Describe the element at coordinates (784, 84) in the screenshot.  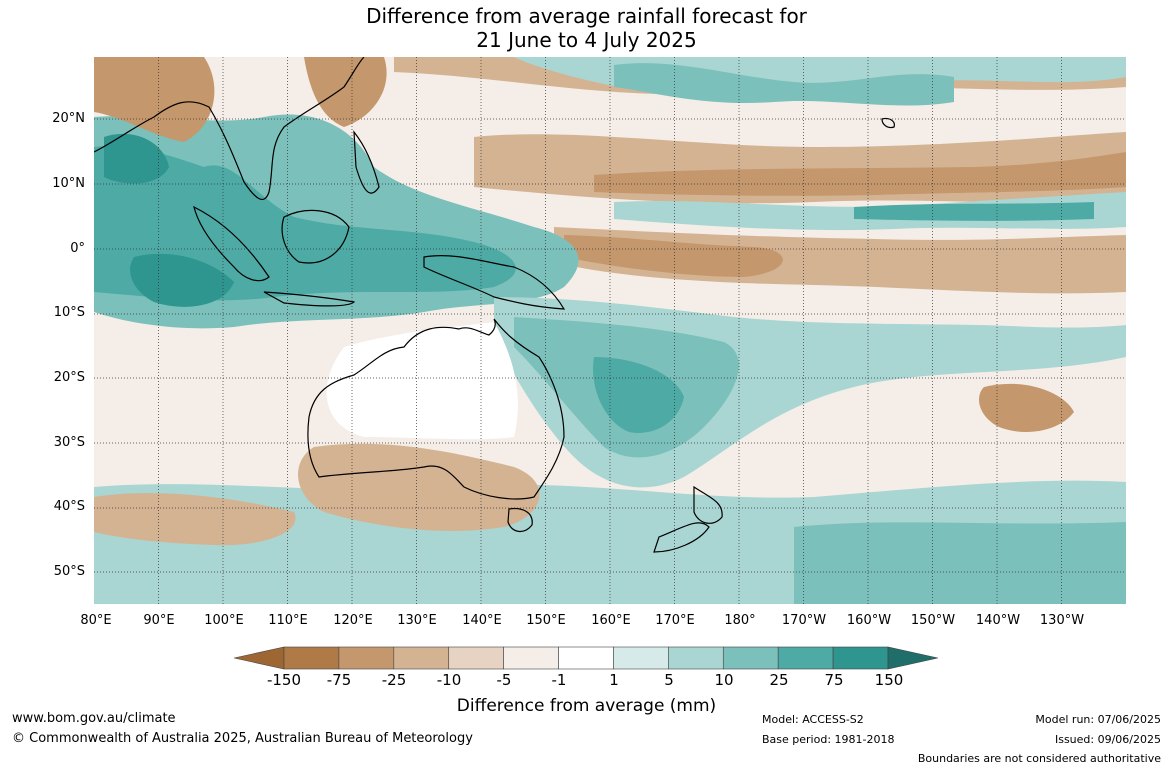
I see `north-pacific-teal` at that location.